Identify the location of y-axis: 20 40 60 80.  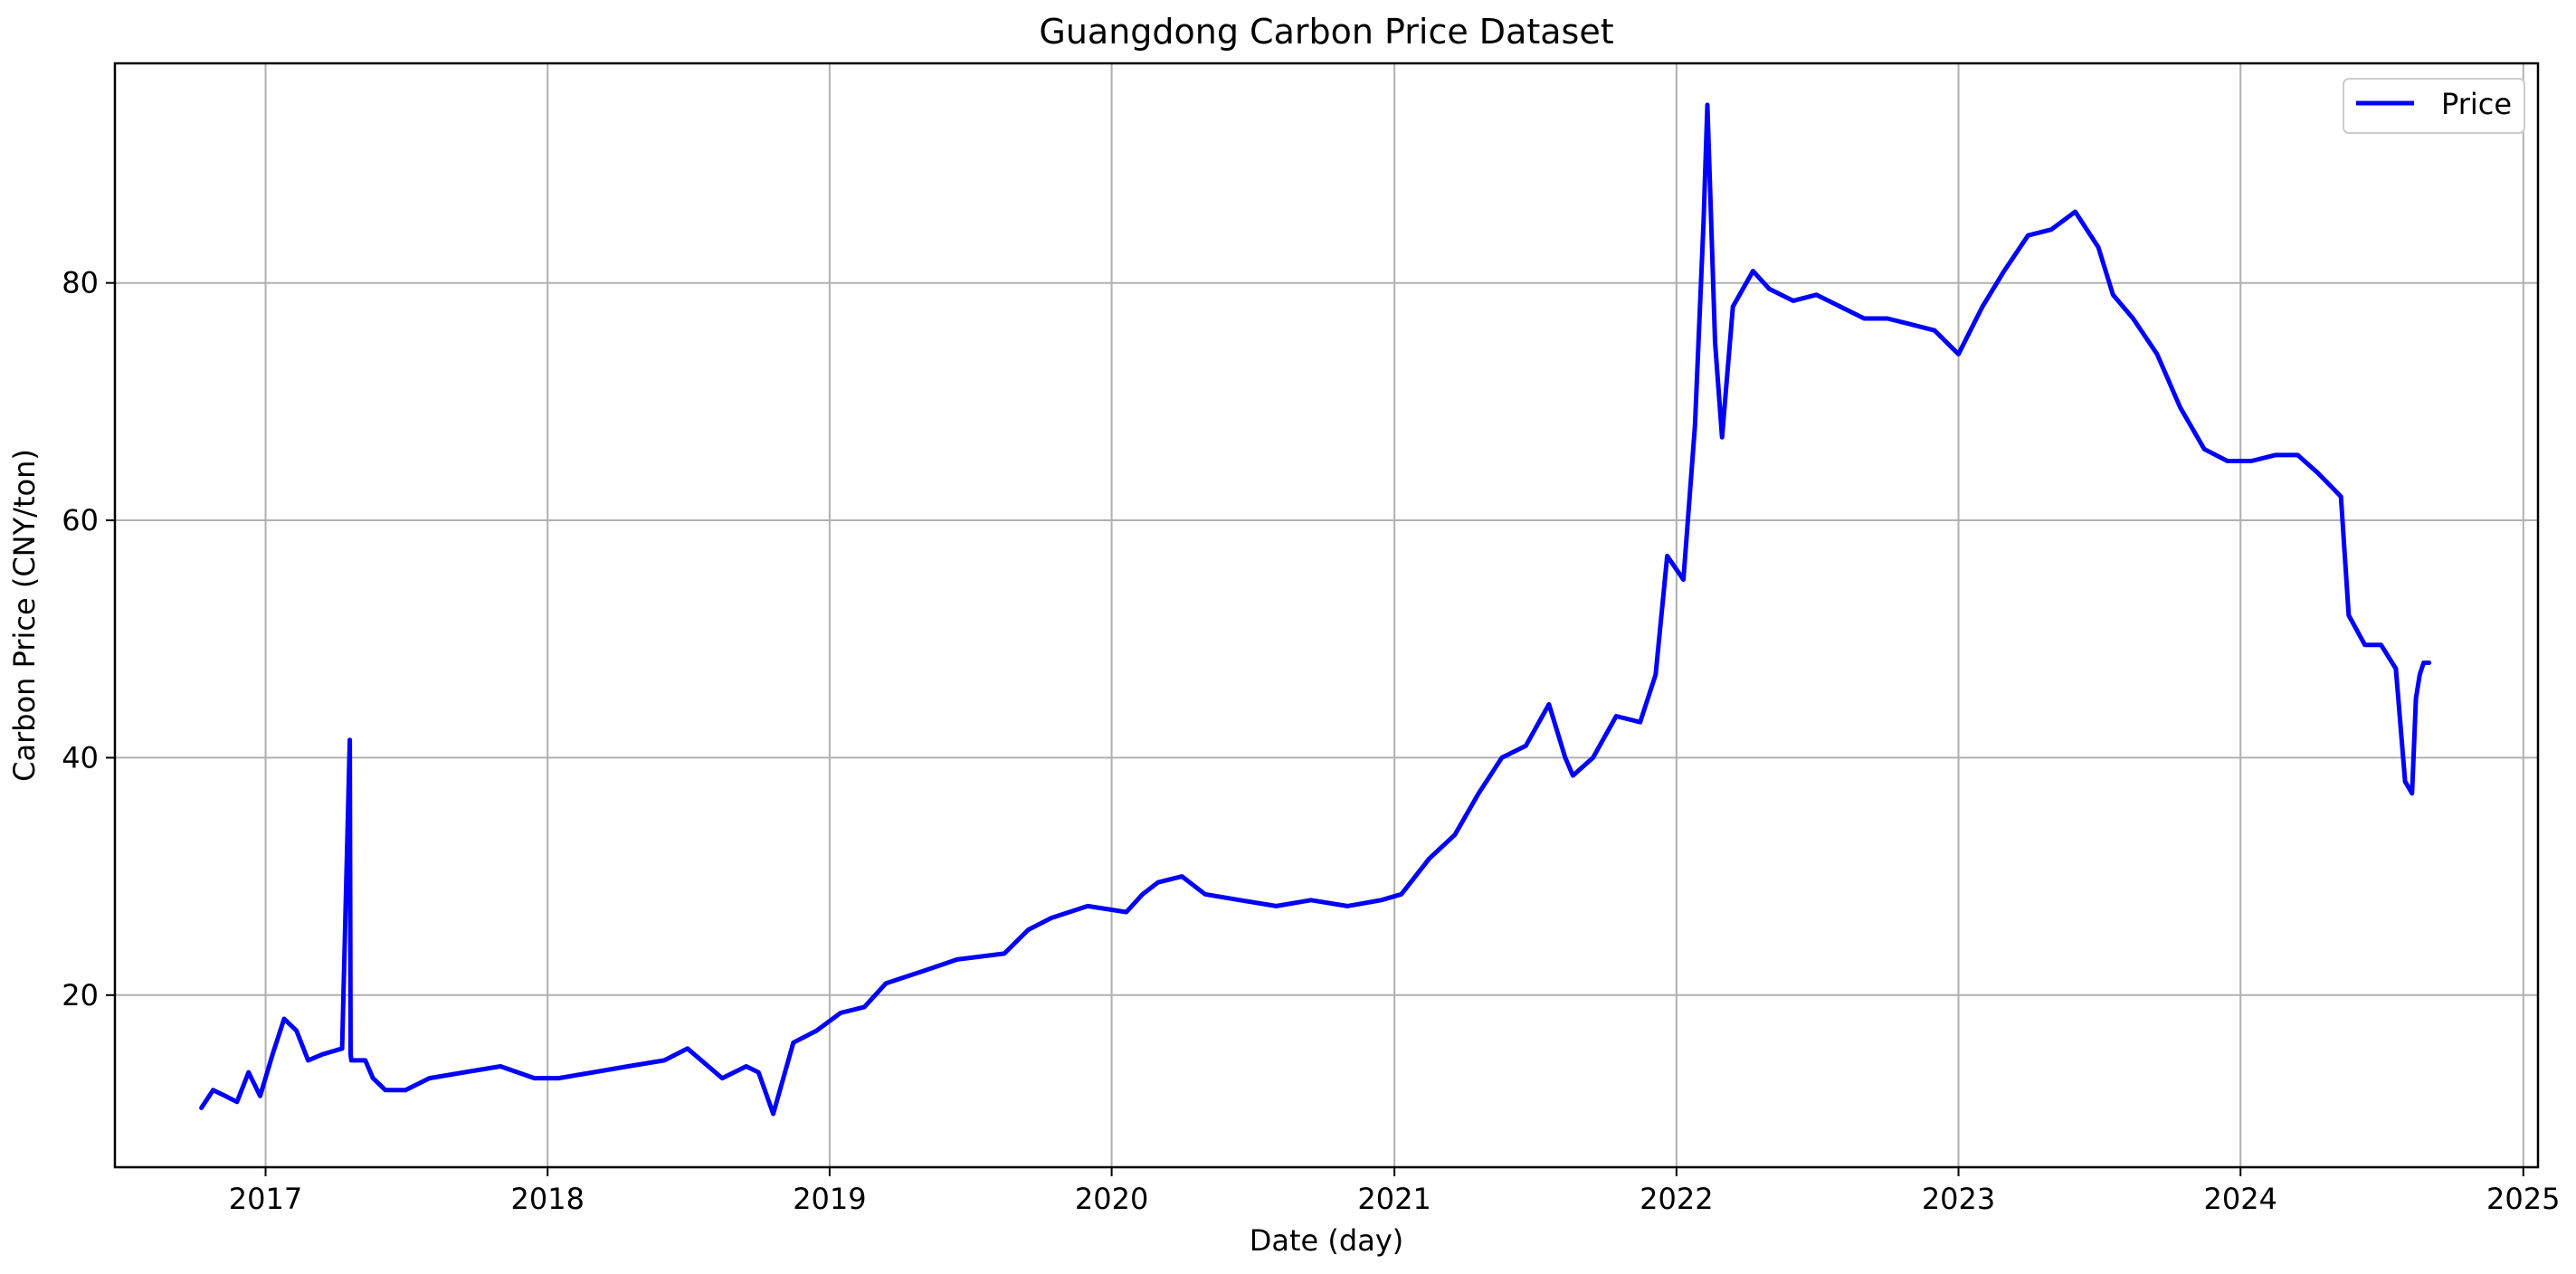
(88, 639).